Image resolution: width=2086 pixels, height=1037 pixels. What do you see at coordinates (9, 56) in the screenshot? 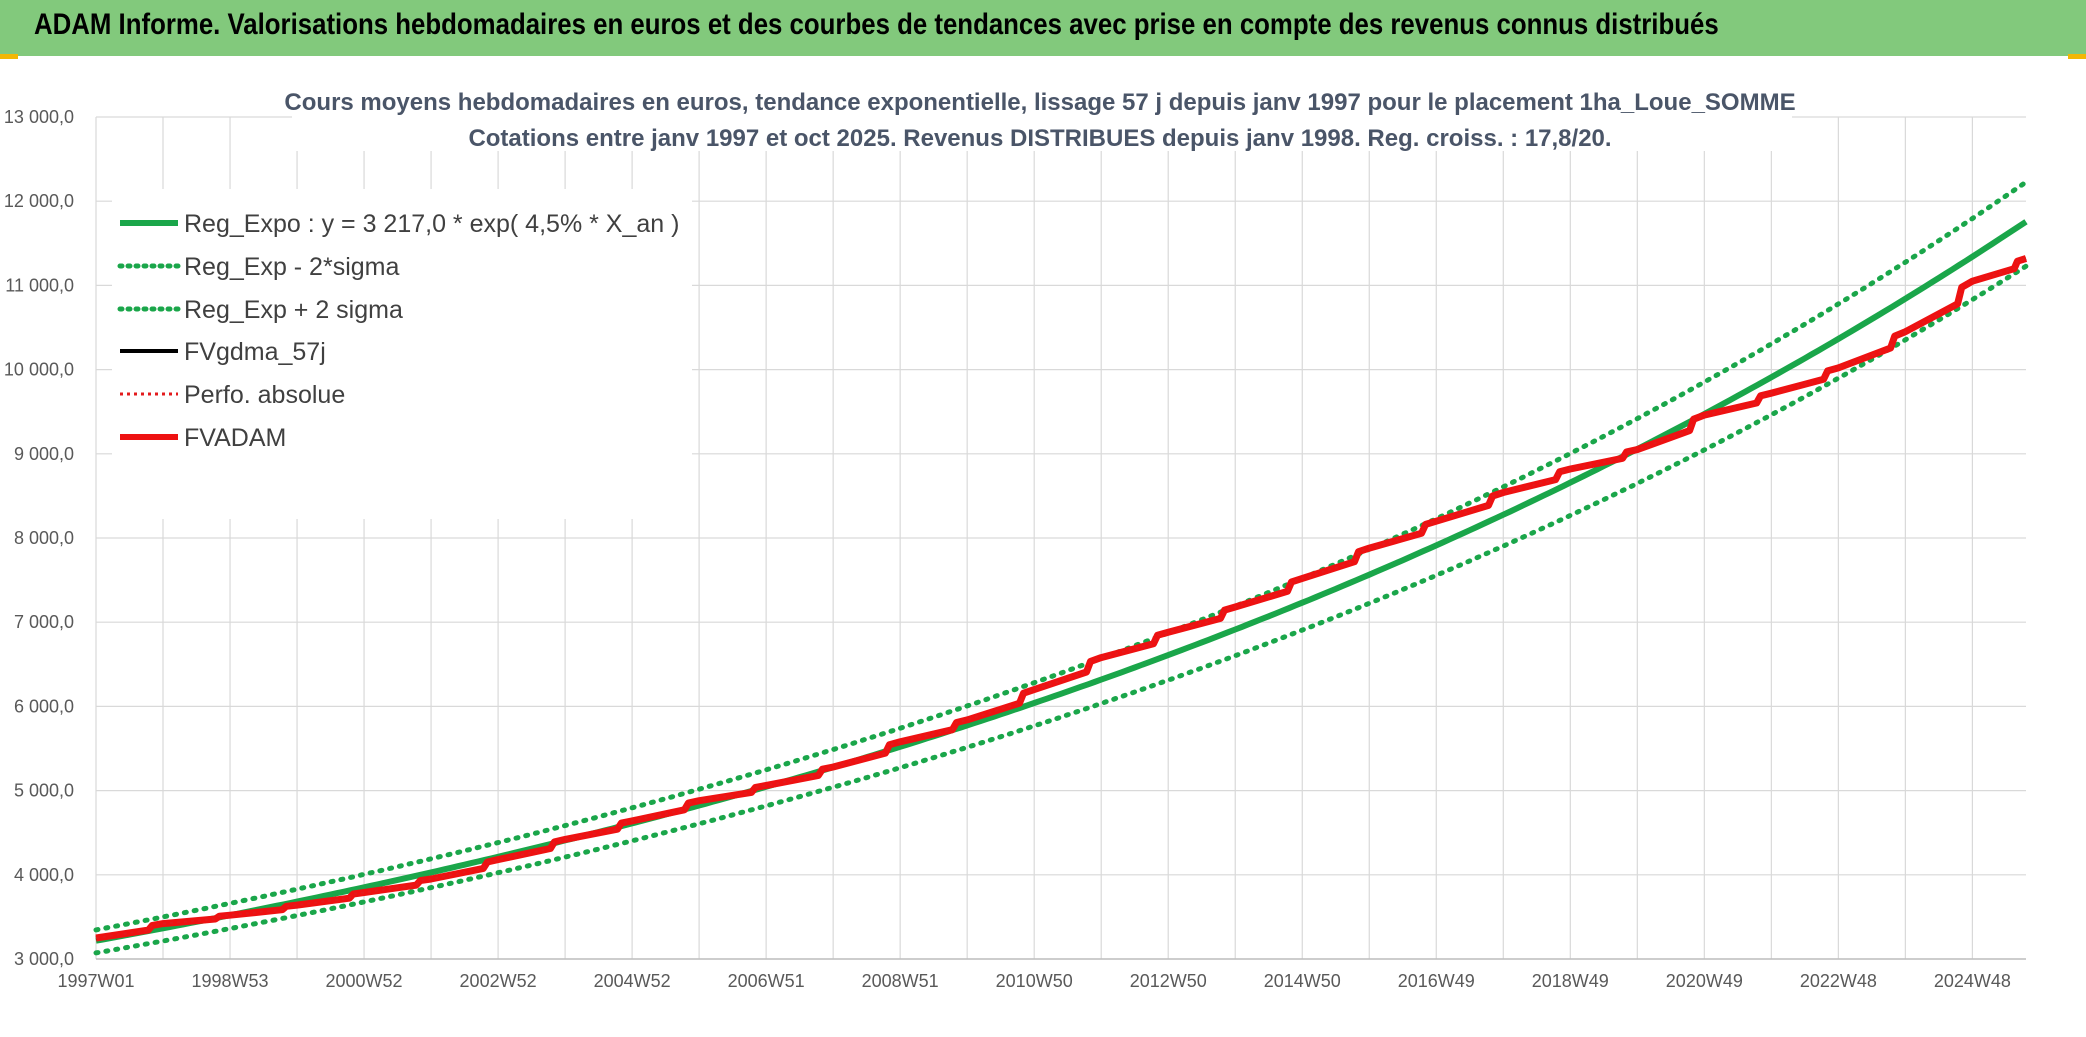
I see `corner-mark-left` at bounding box center [9, 56].